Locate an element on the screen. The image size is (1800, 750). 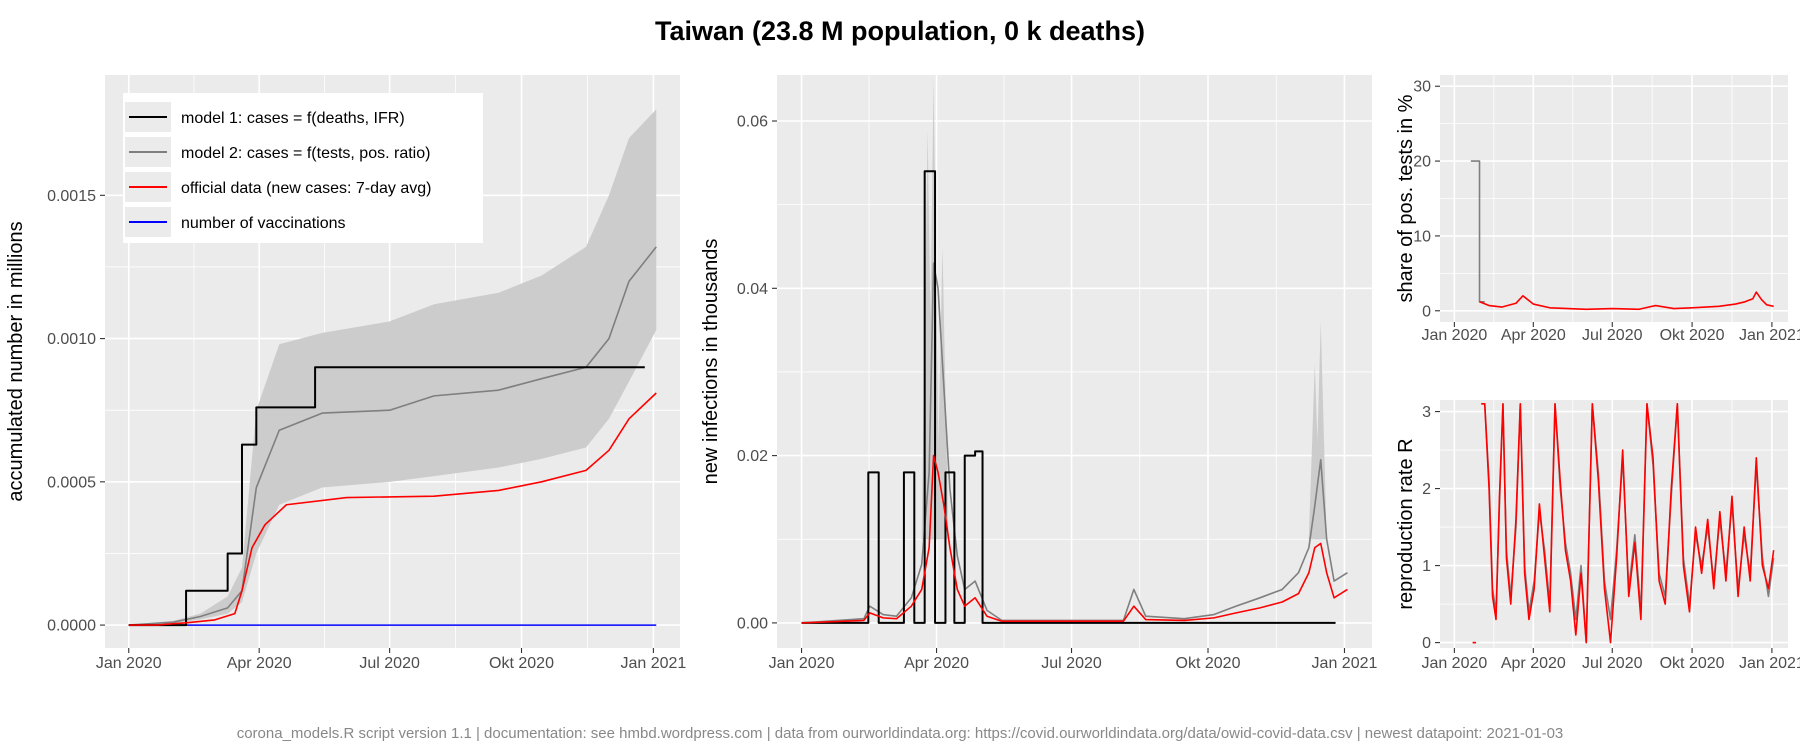
legend-label: model 1: cases = f(deaths, IFR) is located at coordinates (293, 118).